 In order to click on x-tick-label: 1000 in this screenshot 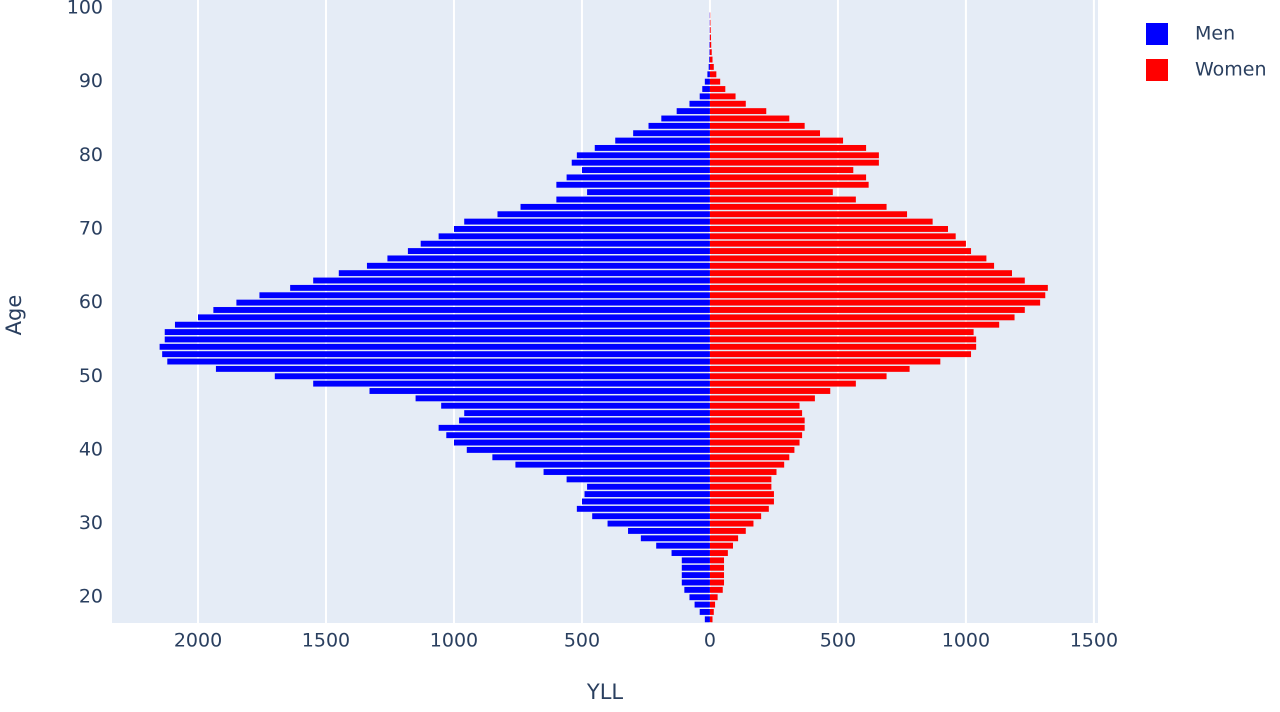, I will do `click(454, 641)`.